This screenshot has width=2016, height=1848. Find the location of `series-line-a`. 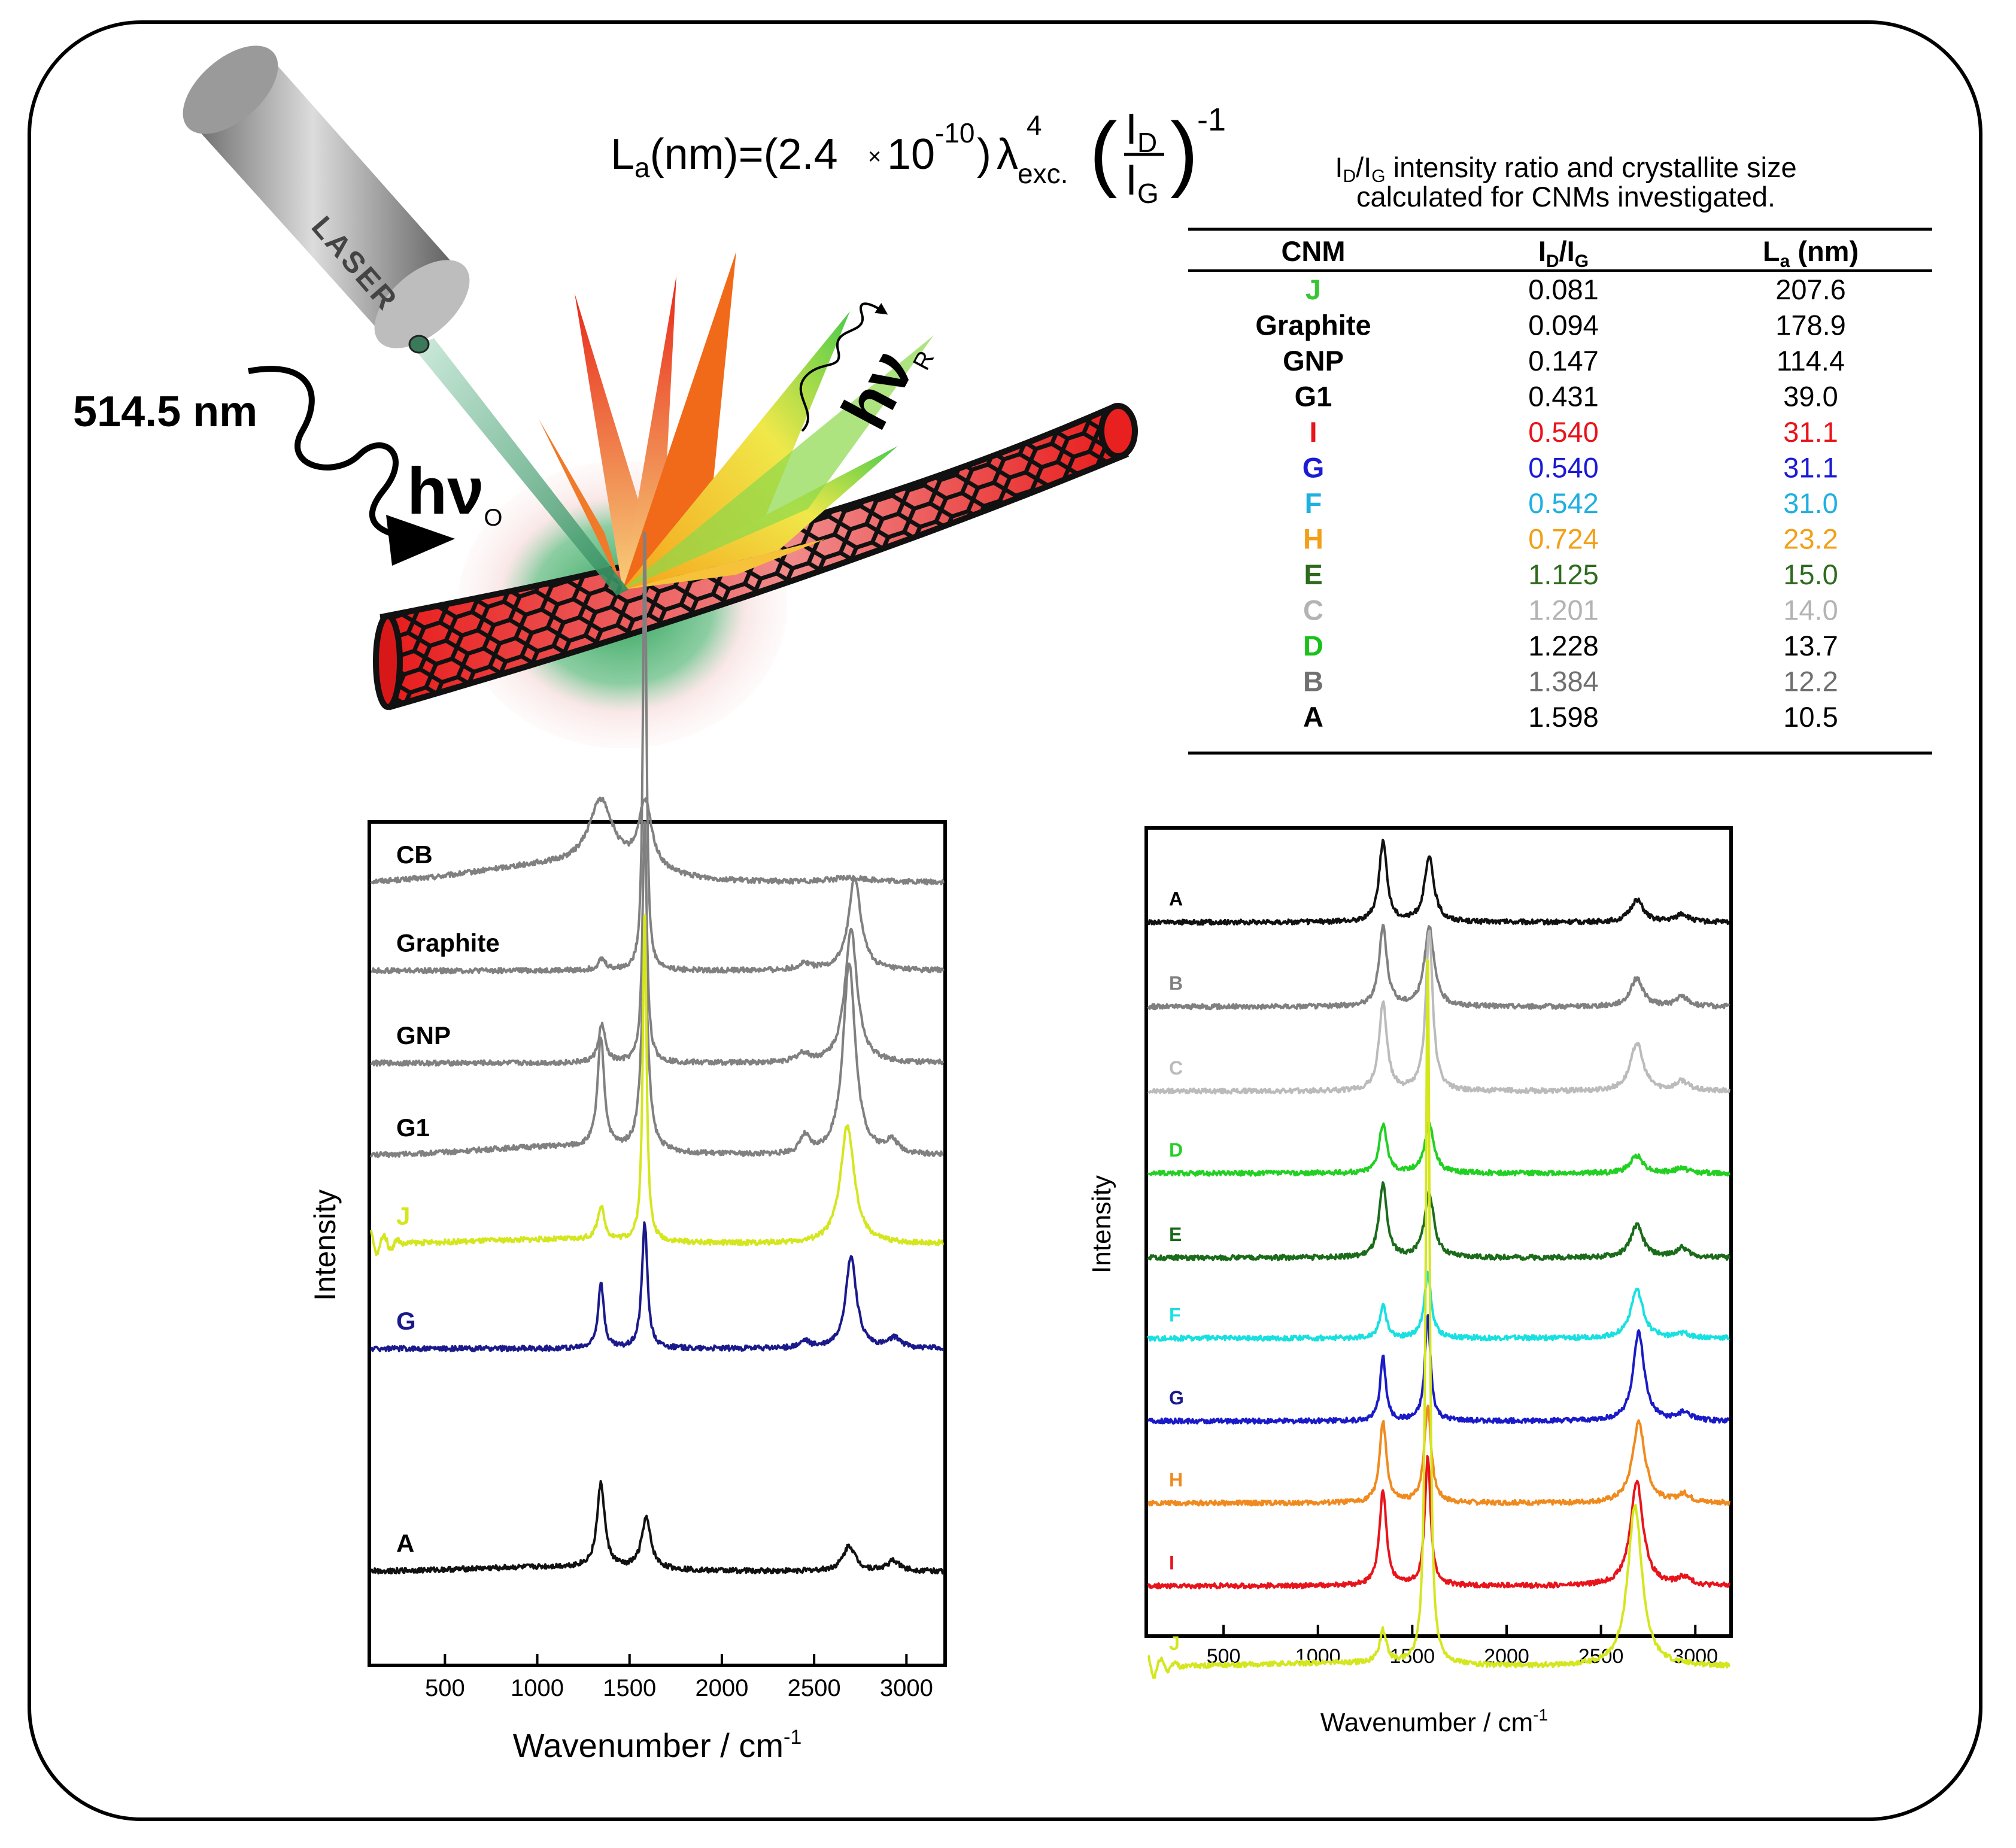

series-line-a is located at coordinates (1438, 882).